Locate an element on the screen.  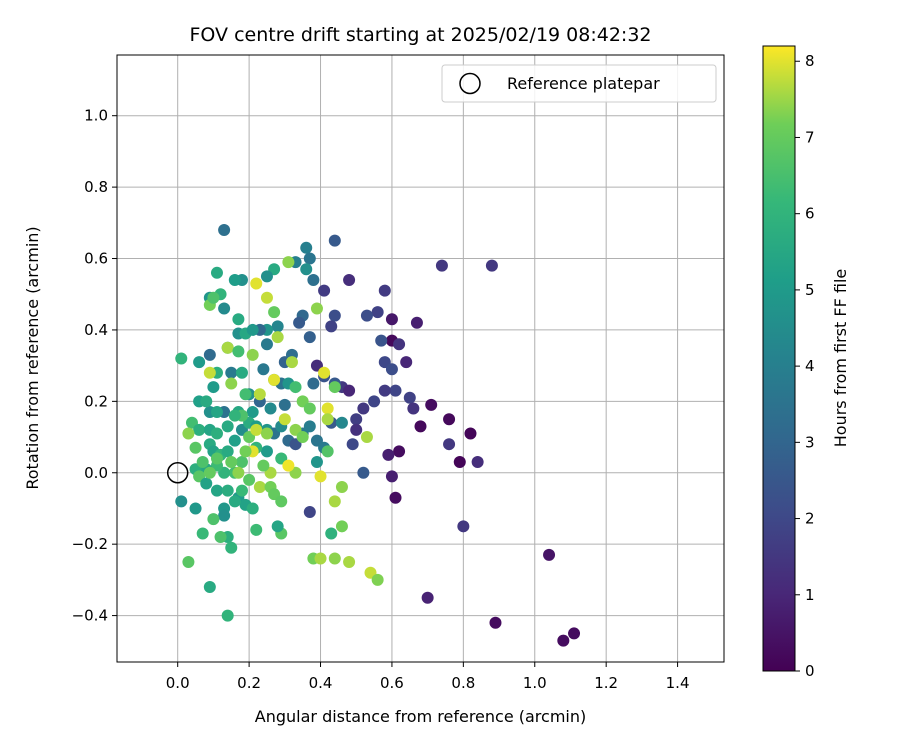
x-tick-label: 0.8 is located at coordinates (463, 683).